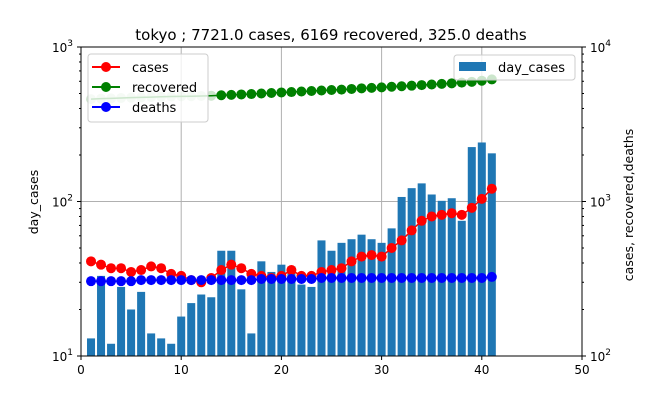 The height and width of the screenshot is (400, 647). I want to click on svg-text: 10⁴, so click(600, 47).